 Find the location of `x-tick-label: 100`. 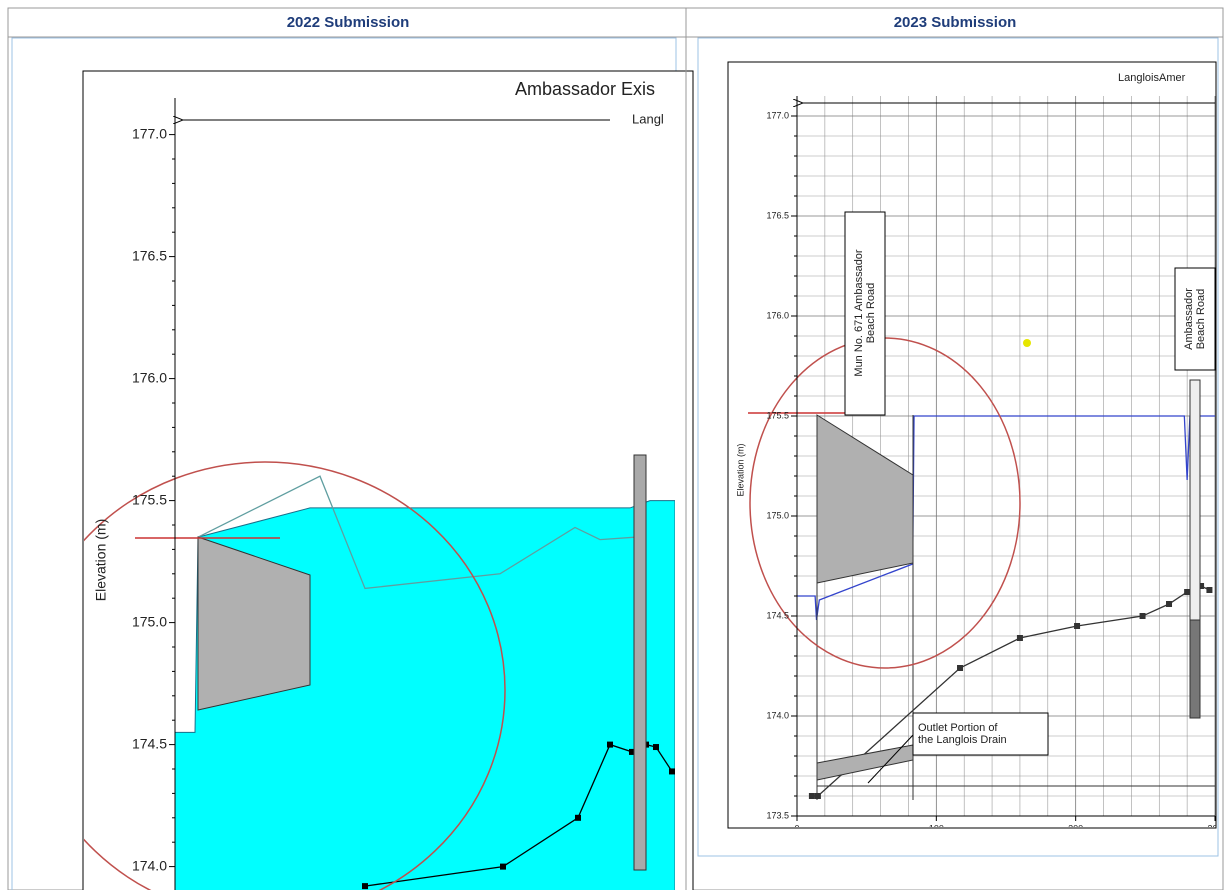

x-tick-label: 100 is located at coordinates (936, 828).